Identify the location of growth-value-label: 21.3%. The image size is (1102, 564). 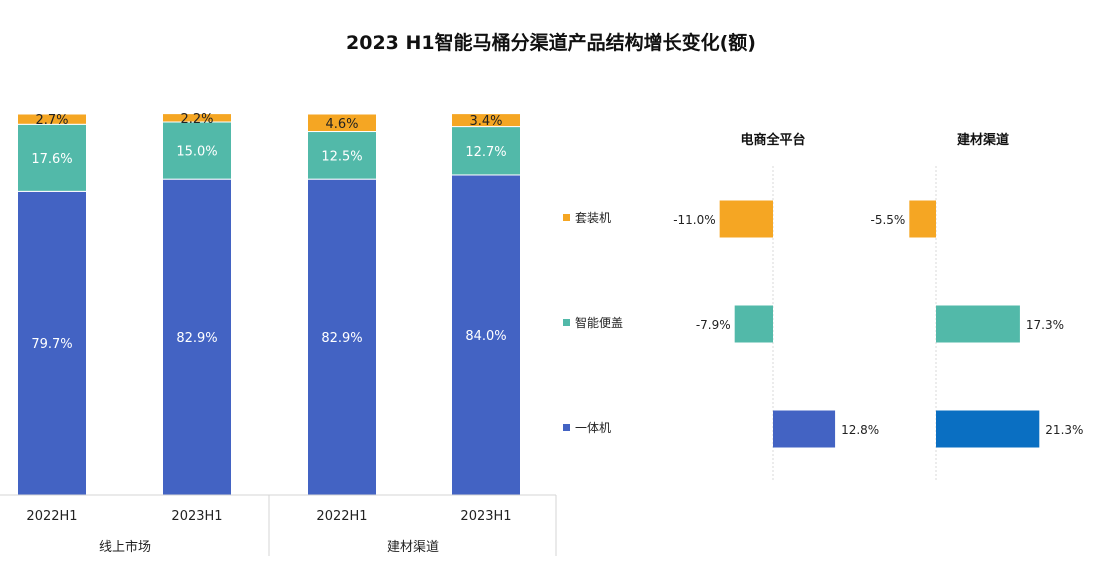
(1064, 430).